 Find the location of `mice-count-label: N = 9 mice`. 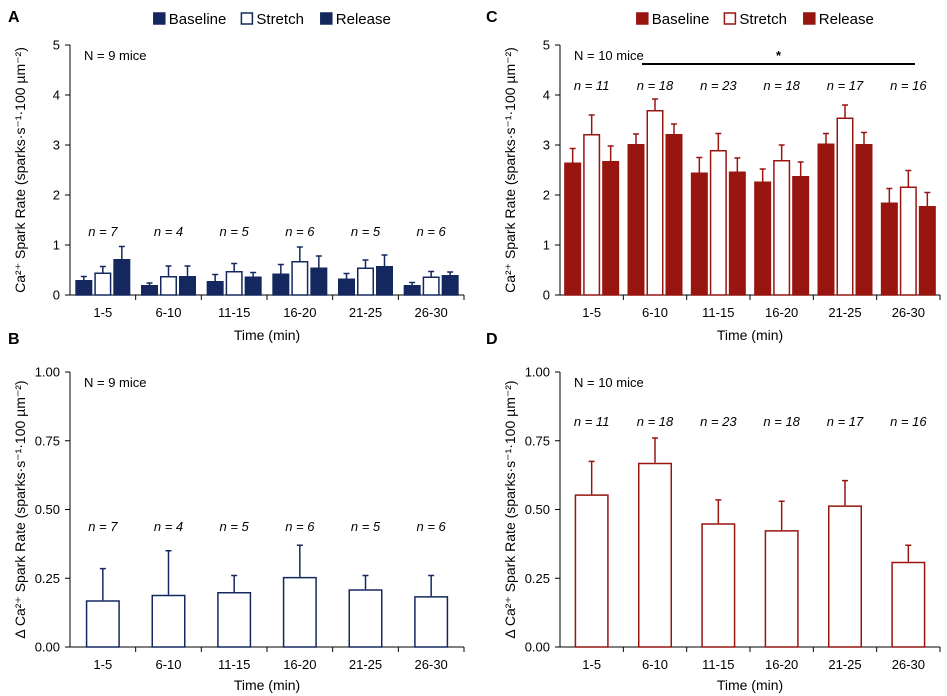

mice-count-label: N = 9 mice is located at coordinates (115, 55).